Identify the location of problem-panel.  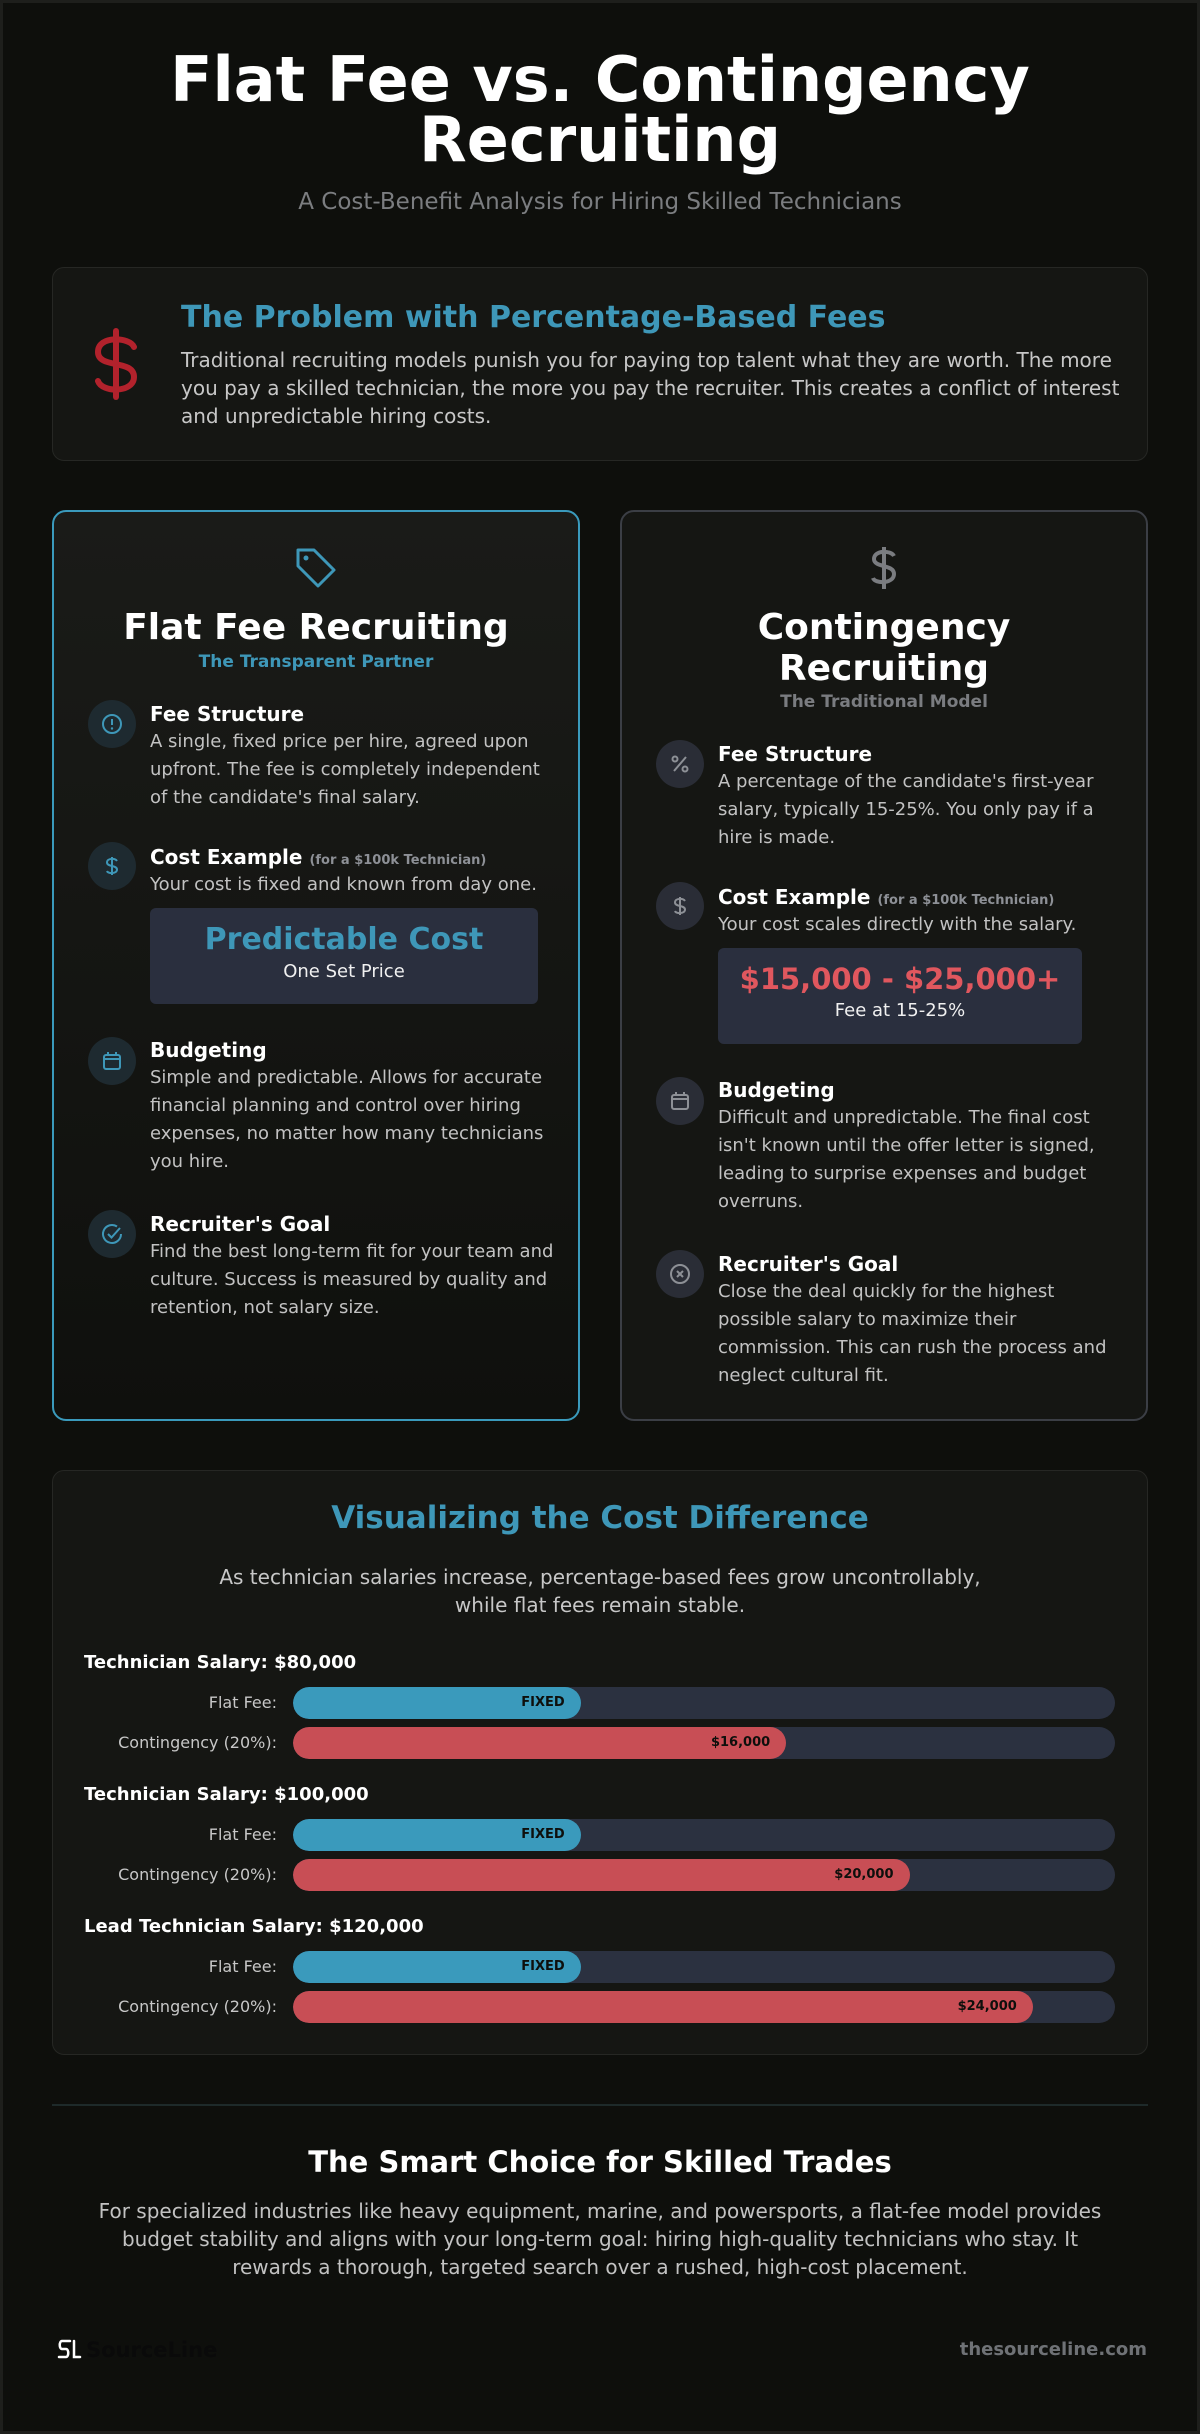
(600, 364).